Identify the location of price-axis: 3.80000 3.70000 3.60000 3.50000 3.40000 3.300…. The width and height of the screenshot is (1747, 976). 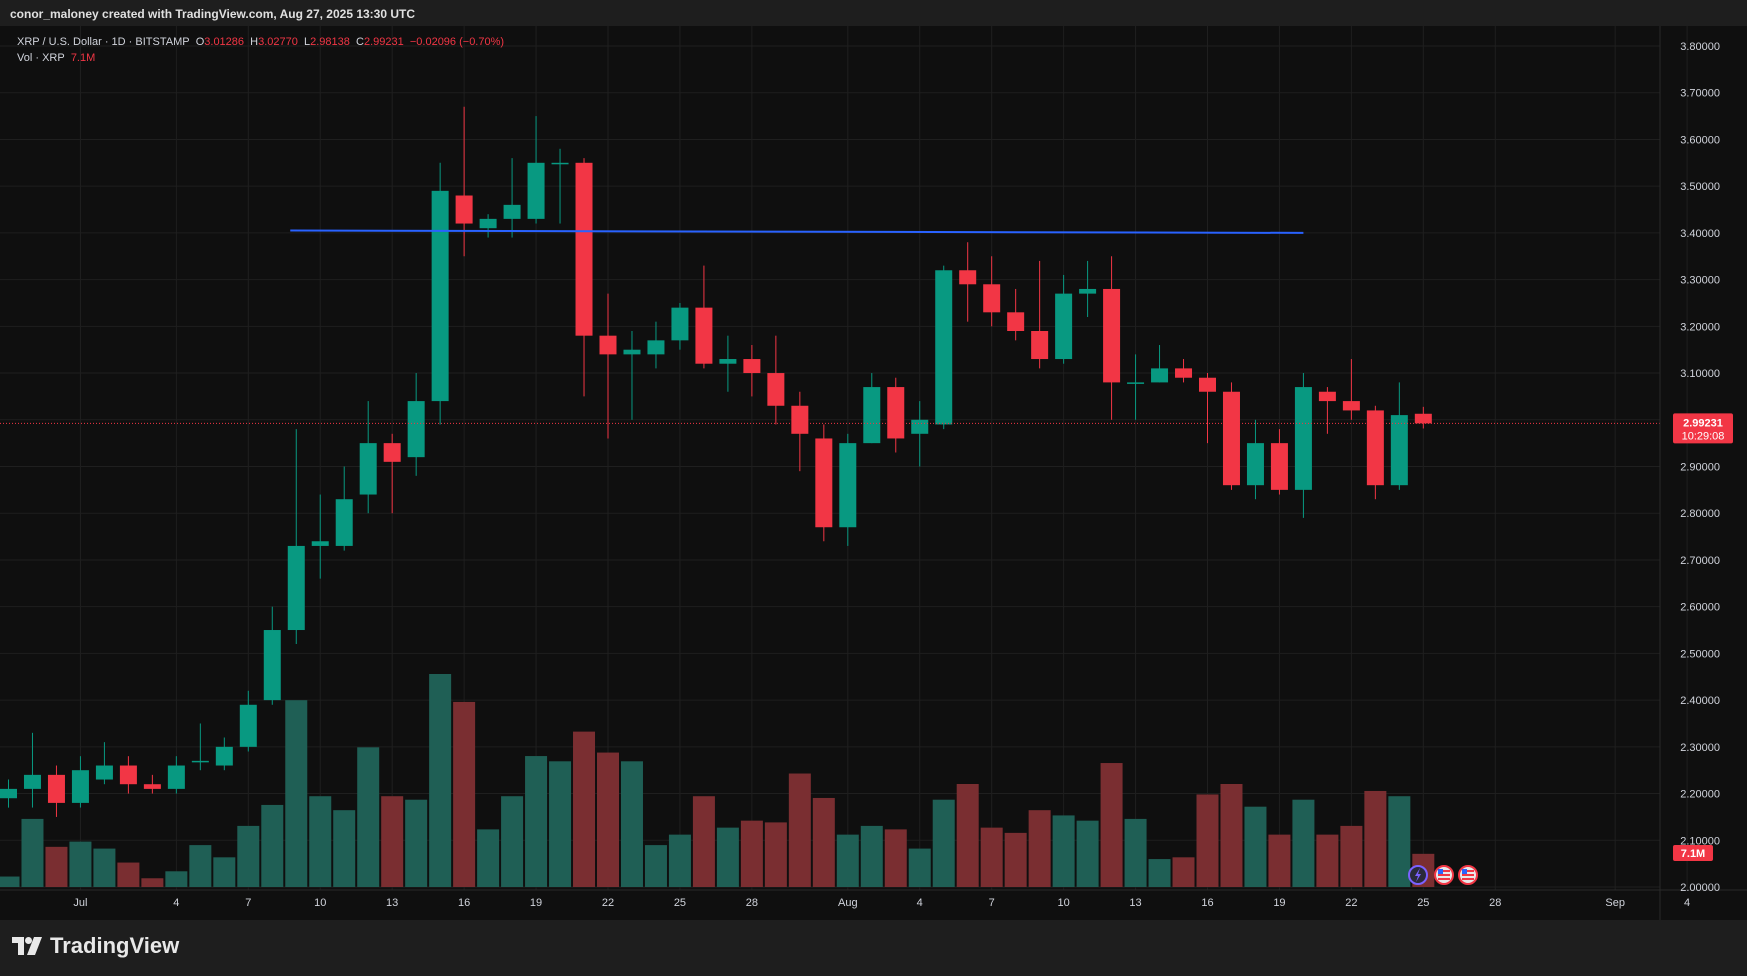
(1700, 467).